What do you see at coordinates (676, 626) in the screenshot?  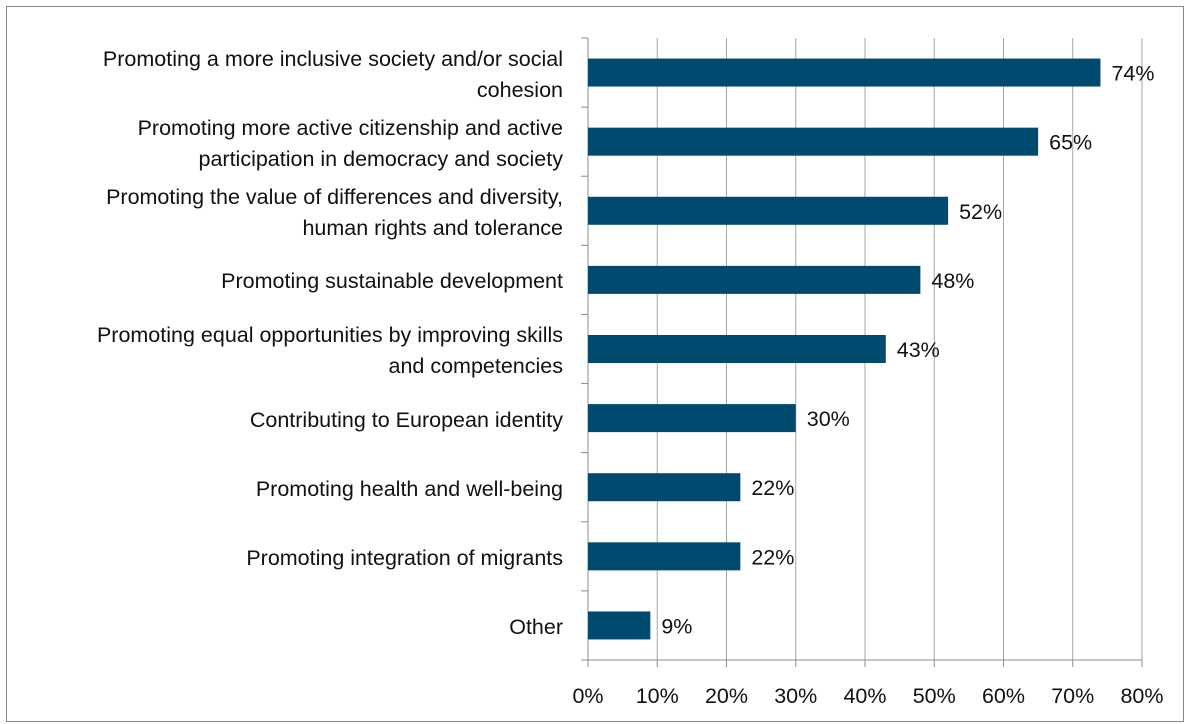 I see `data-label: 9%` at bounding box center [676, 626].